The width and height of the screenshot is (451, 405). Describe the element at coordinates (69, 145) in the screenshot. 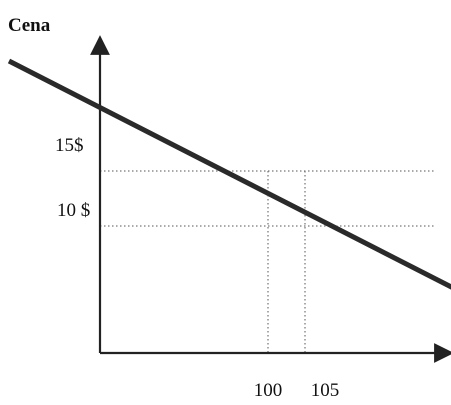

I see `y-tick-label-15: 15$` at that location.